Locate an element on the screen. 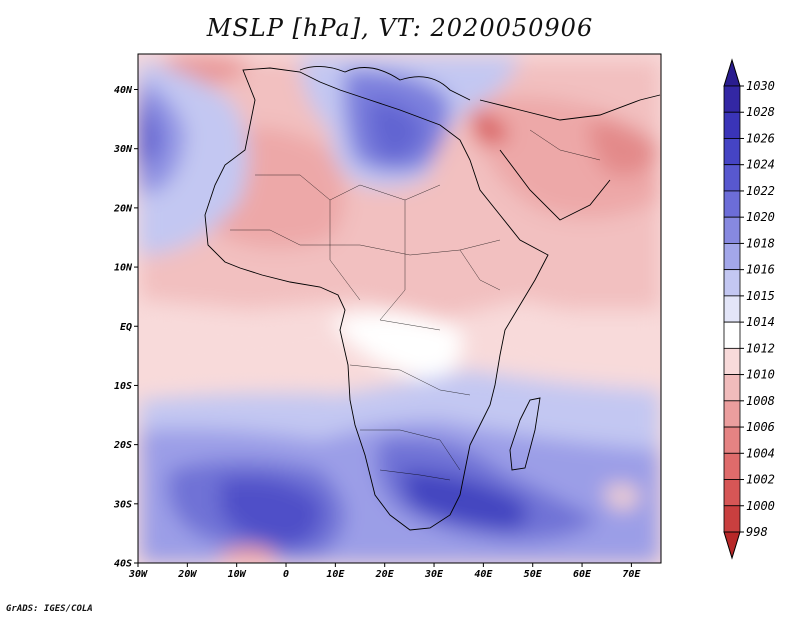 Image resolution: width=800 pixels, height=618 pixels. colorbar-label: 1010 is located at coordinates (760, 375).